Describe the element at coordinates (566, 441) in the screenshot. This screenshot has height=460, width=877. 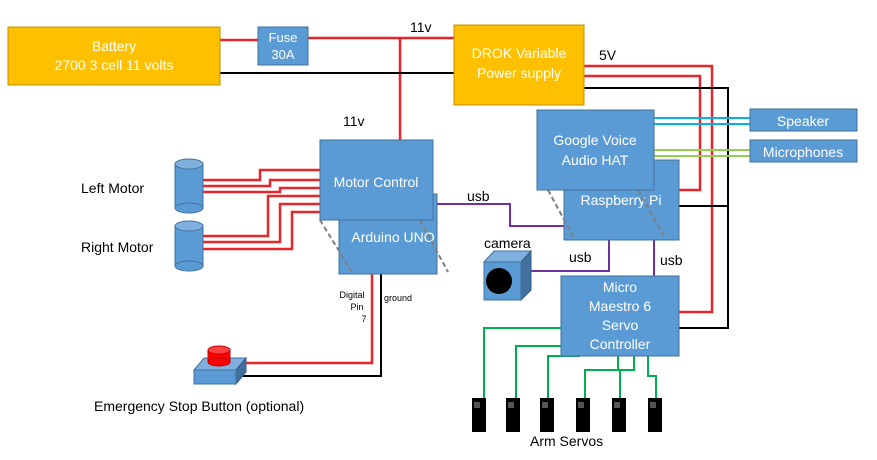
I see `arm-servos-label: Arm Servos` at that location.